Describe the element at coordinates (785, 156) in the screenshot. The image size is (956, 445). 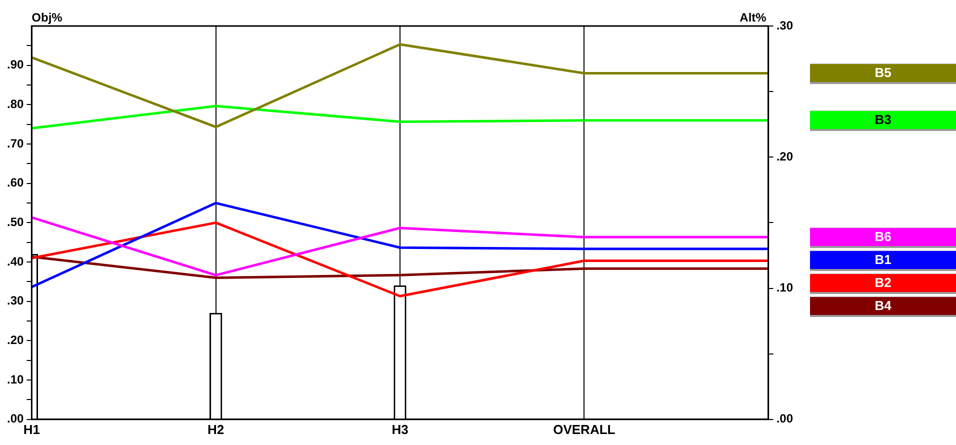
I see `y2-tick-label: .20` at that location.